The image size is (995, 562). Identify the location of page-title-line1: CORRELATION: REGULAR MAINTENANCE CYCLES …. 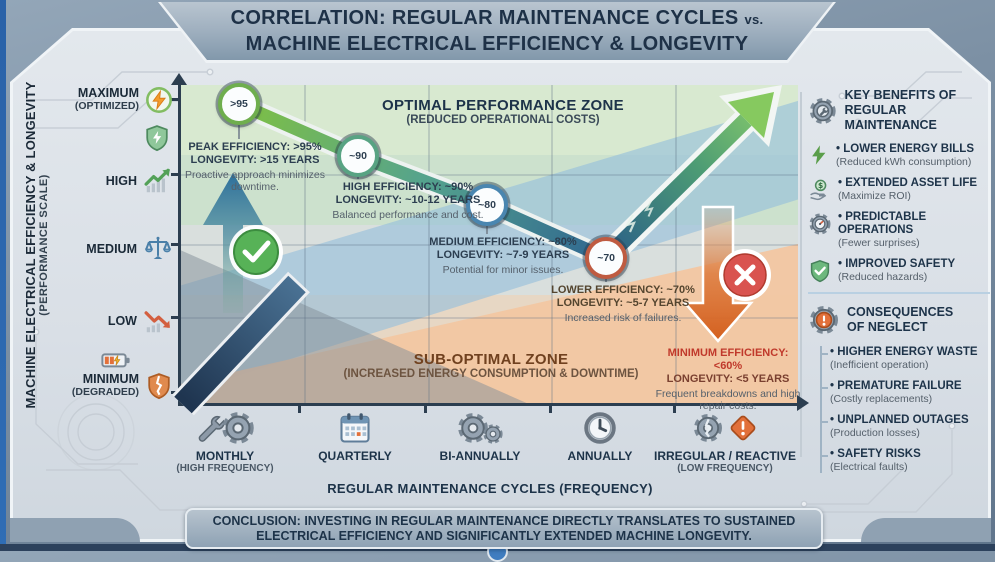
(497, 18).